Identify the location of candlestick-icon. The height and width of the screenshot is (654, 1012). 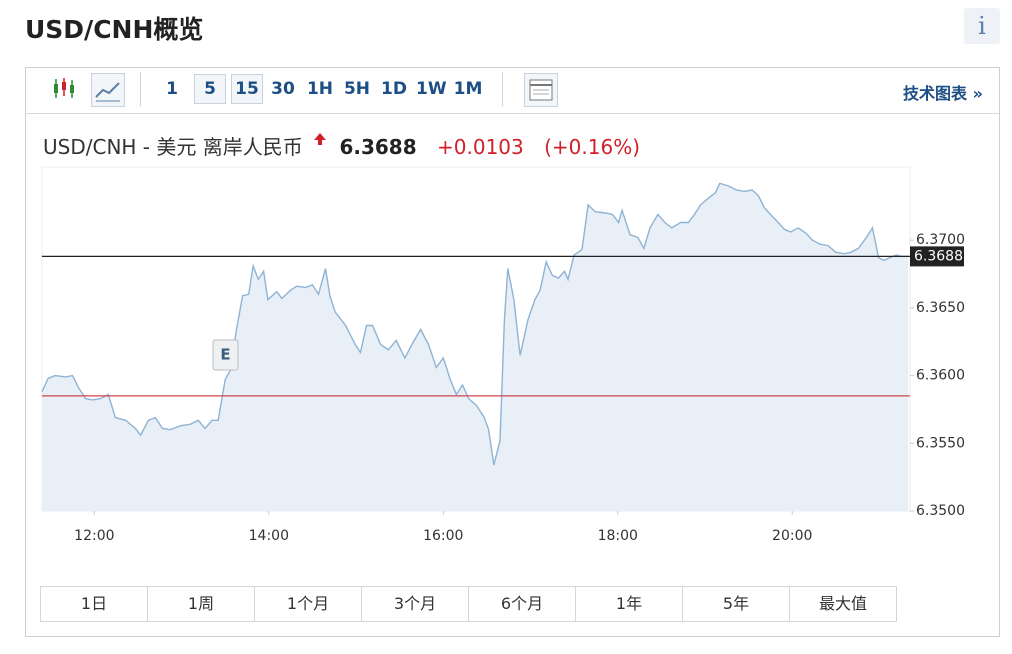
(65, 89).